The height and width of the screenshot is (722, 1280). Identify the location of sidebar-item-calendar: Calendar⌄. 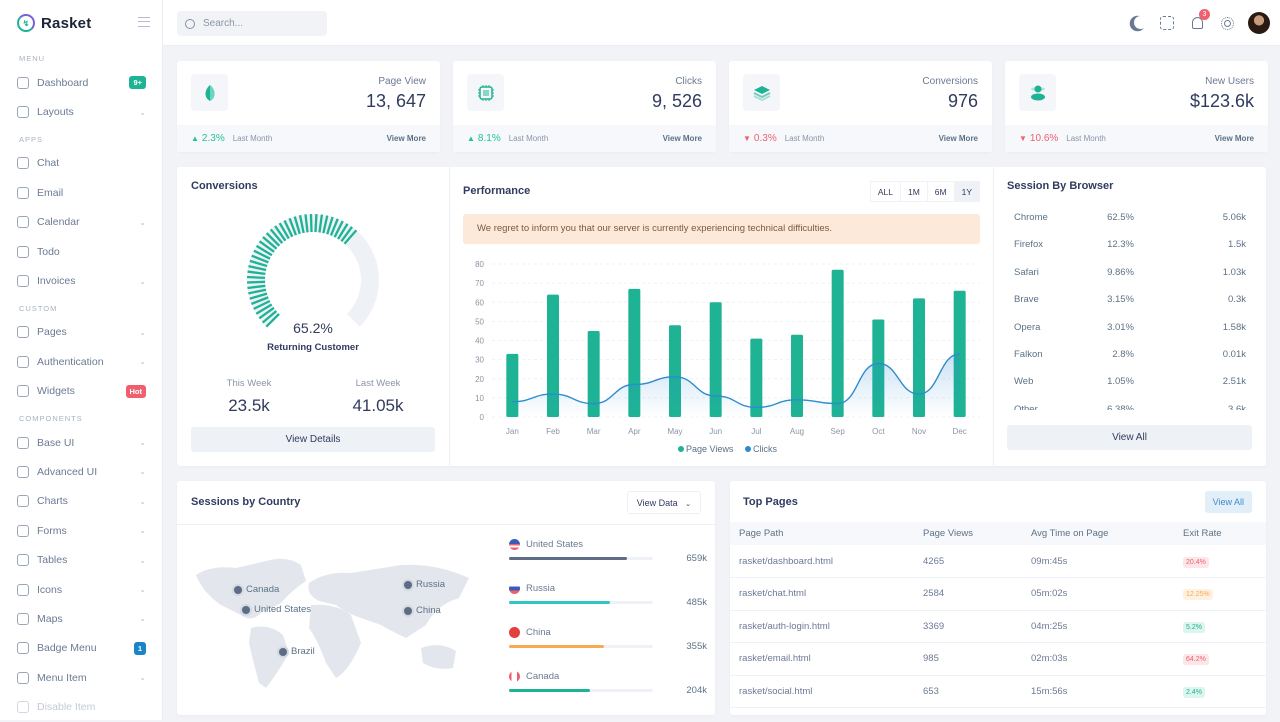
(81, 222).